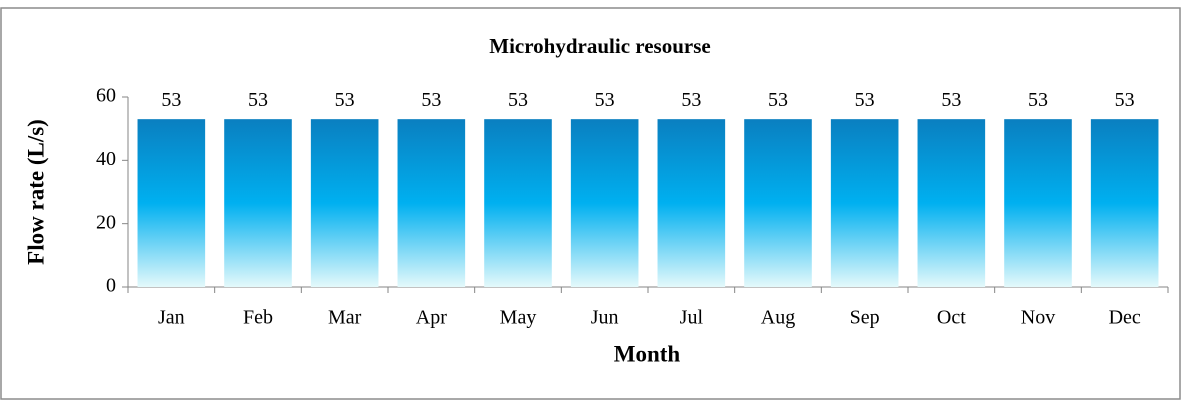 The width and height of the screenshot is (1182, 401). What do you see at coordinates (518, 318) in the screenshot?
I see `x-tick-label: May` at bounding box center [518, 318].